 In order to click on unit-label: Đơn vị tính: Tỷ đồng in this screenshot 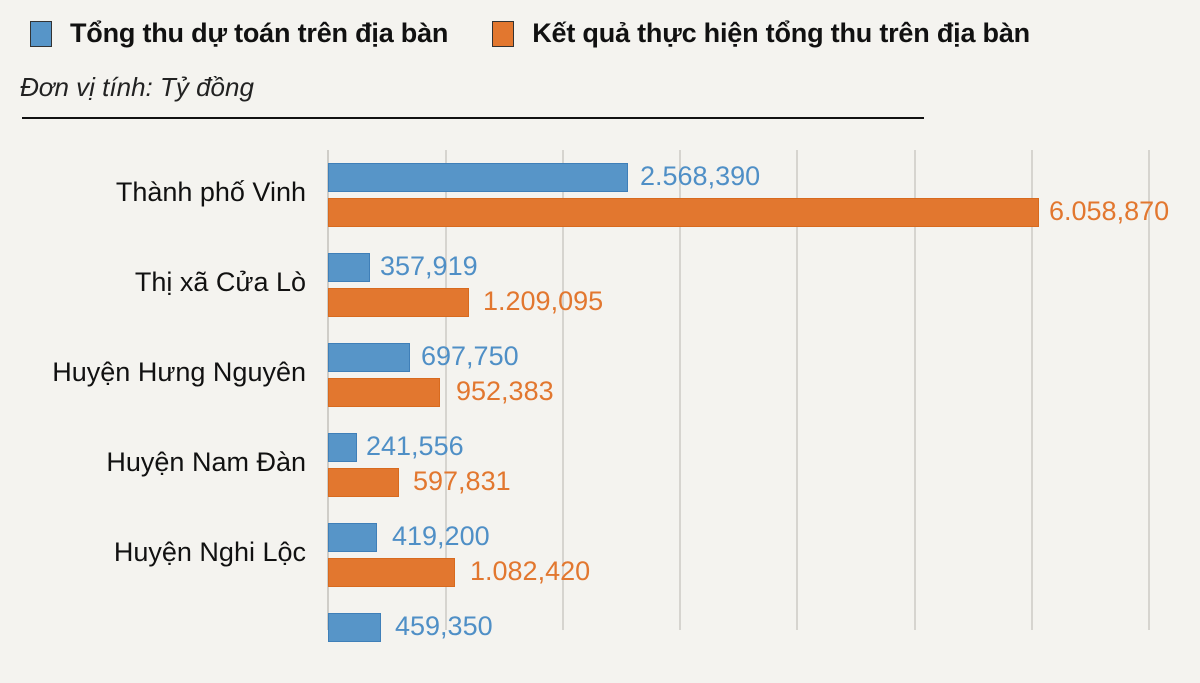, I will do `click(137, 87)`.